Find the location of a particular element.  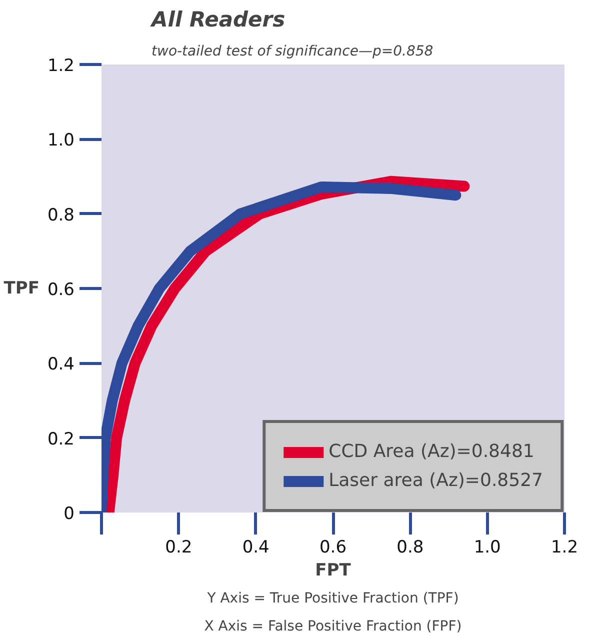

x-tick-label: 0.6 is located at coordinates (333, 548).